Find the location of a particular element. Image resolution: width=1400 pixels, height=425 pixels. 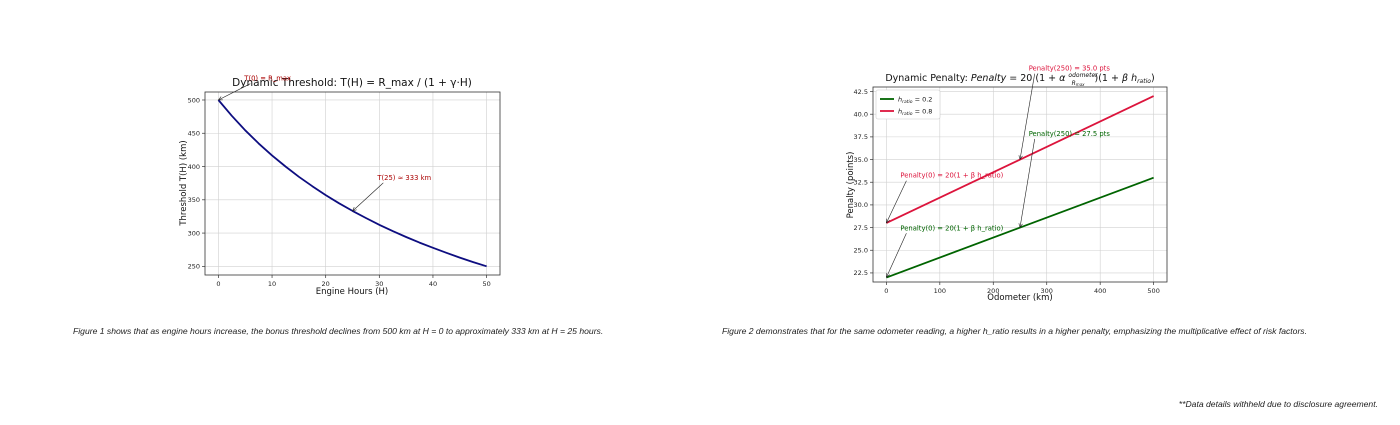

chart1-ytick-label-1: 300 is located at coordinates (194, 233).